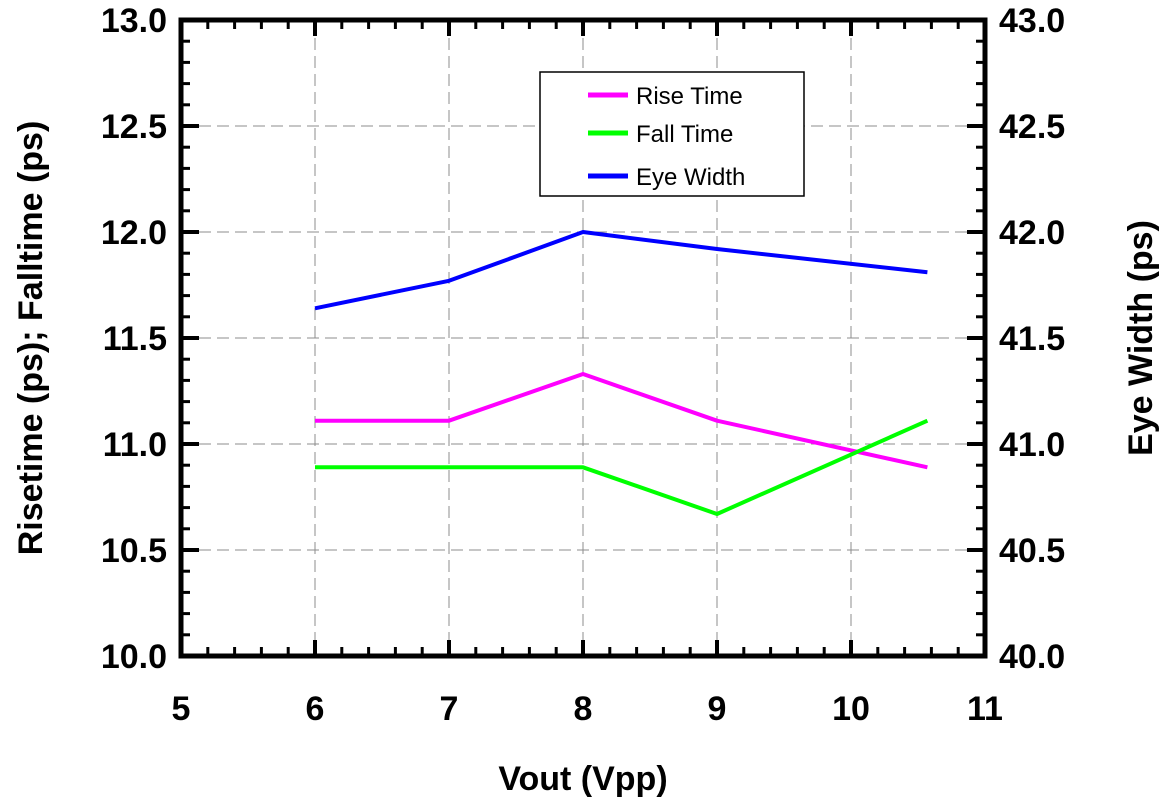  What do you see at coordinates (1032, 551) in the screenshot?
I see `y-right-tick-label: 40.5` at bounding box center [1032, 551].